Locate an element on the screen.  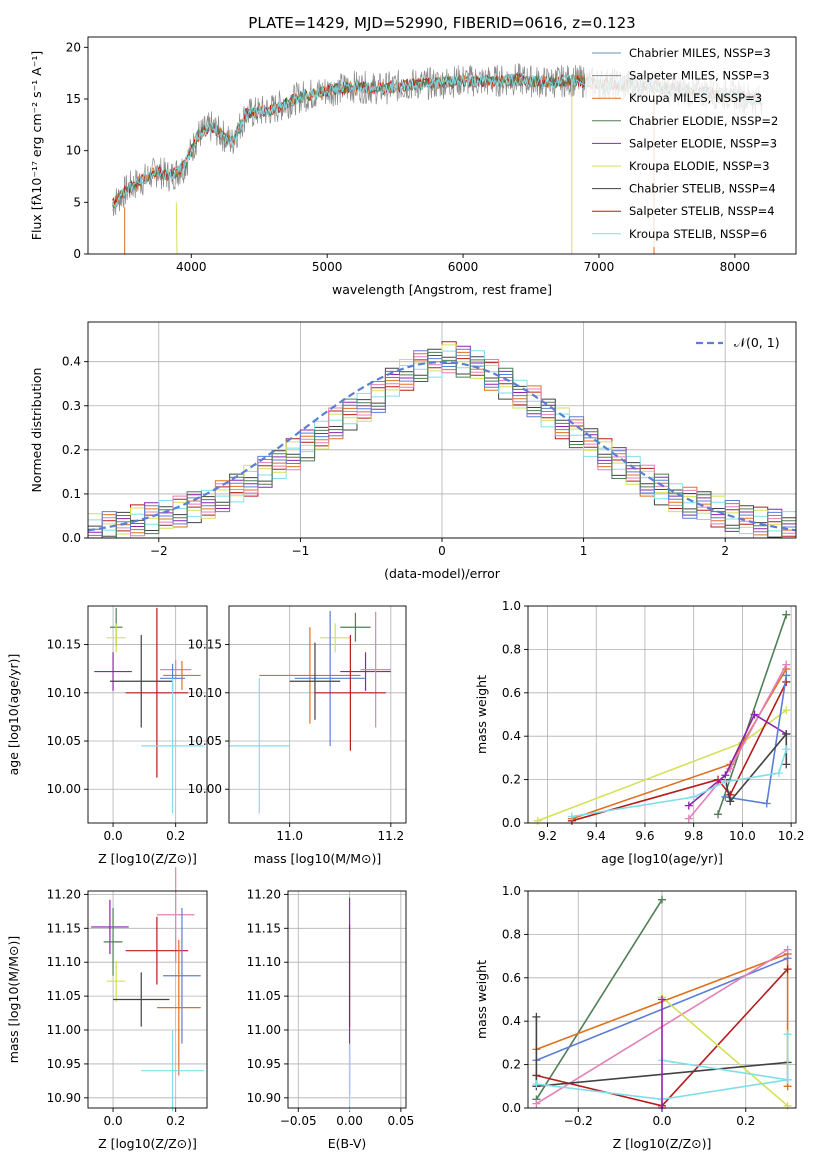
x-tick-label: 0.2 is located at coordinates (175, 1121).